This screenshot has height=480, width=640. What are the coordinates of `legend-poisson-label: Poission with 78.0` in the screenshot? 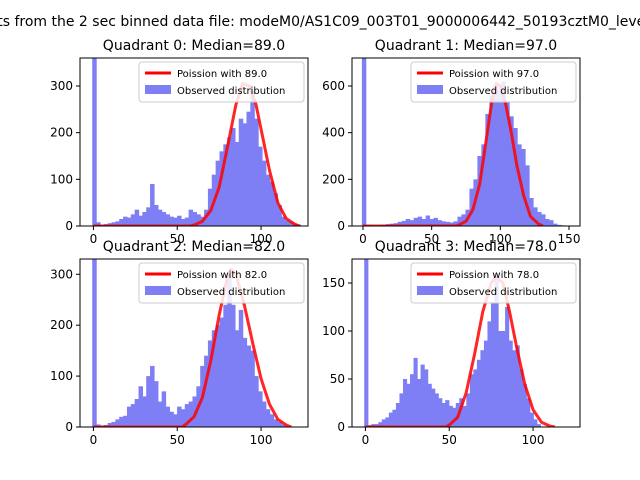 It's located at (494, 275).